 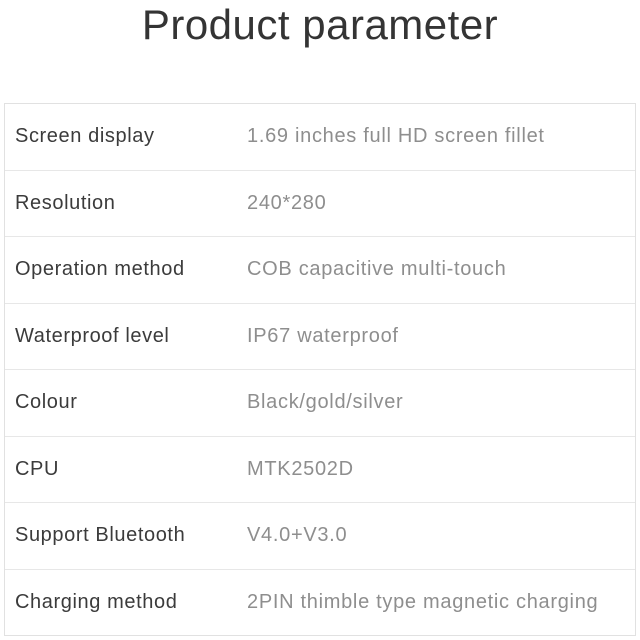 What do you see at coordinates (300, 468) in the screenshot?
I see `spec-value: MTK2502D` at bounding box center [300, 468].